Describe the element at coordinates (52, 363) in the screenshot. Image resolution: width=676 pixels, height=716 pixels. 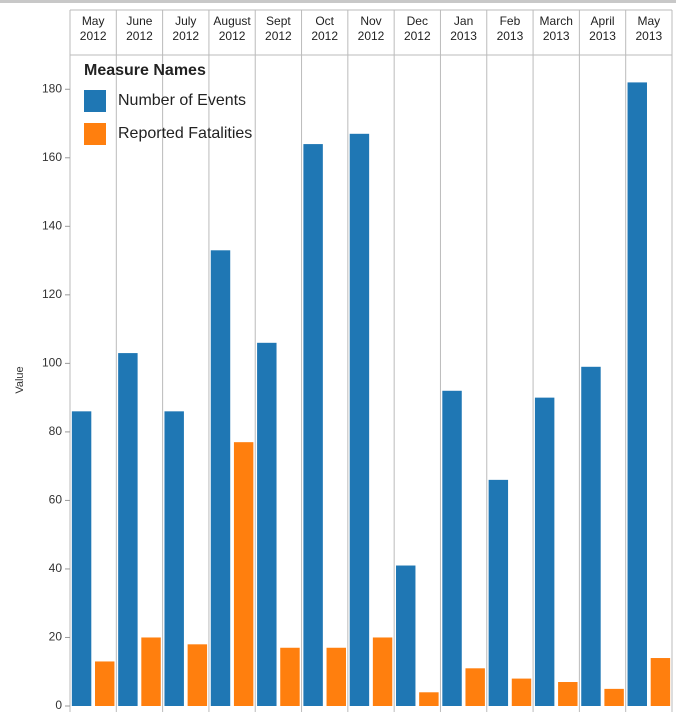
I see `y-tick-label: 100` at that location.